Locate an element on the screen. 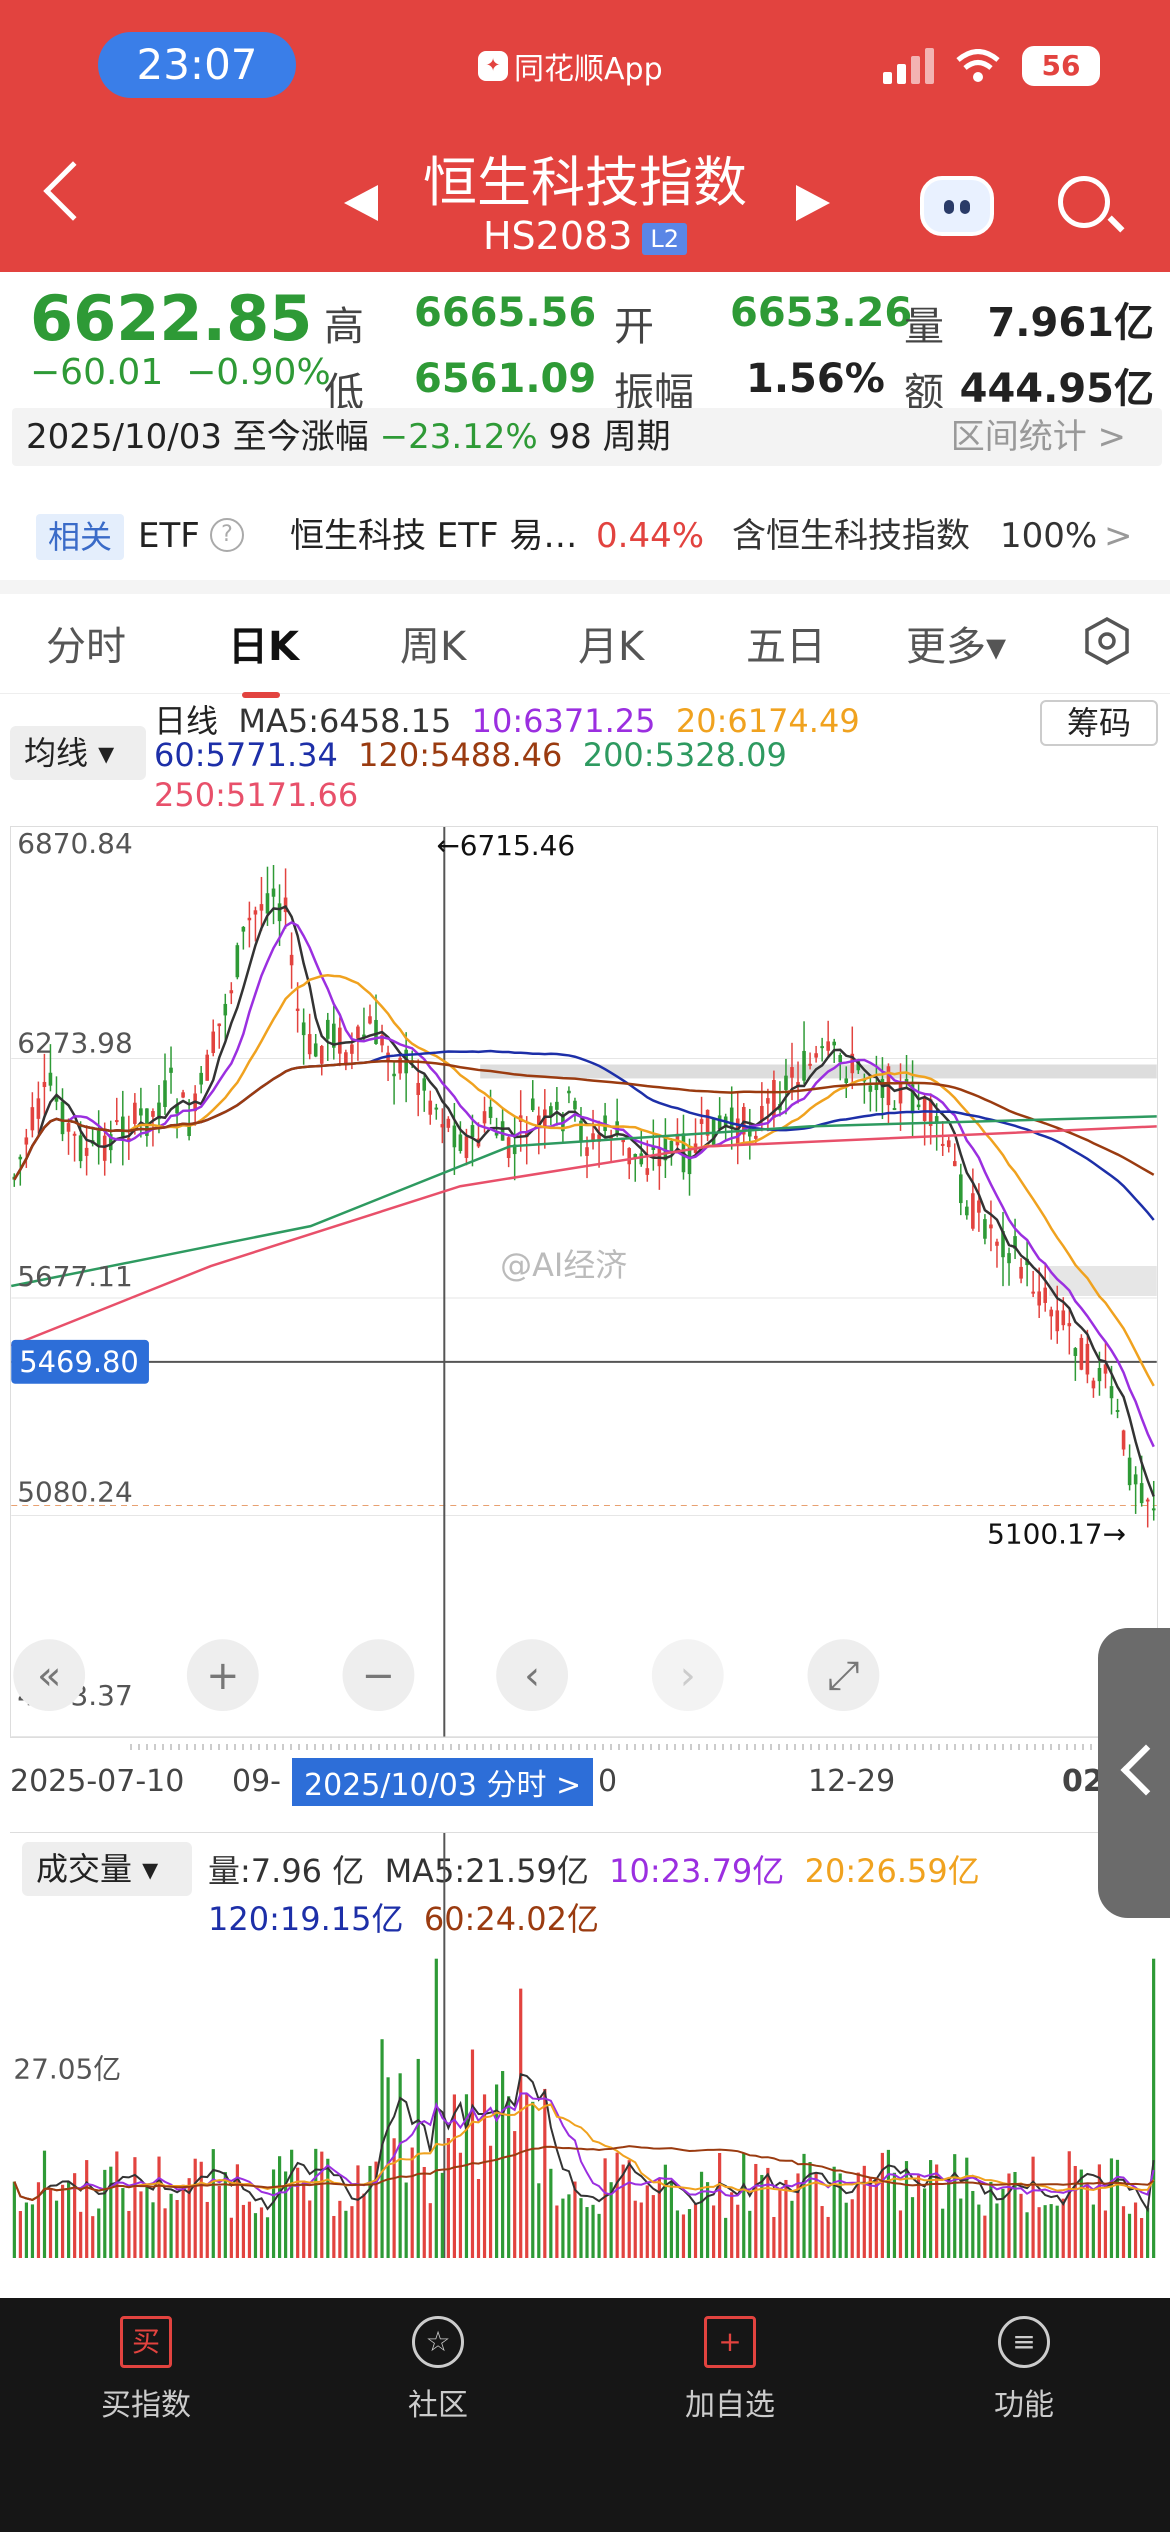 This screenshot has height=2532, width=1170. scroll-left-icon: « is located at coordinates (49, 1676).